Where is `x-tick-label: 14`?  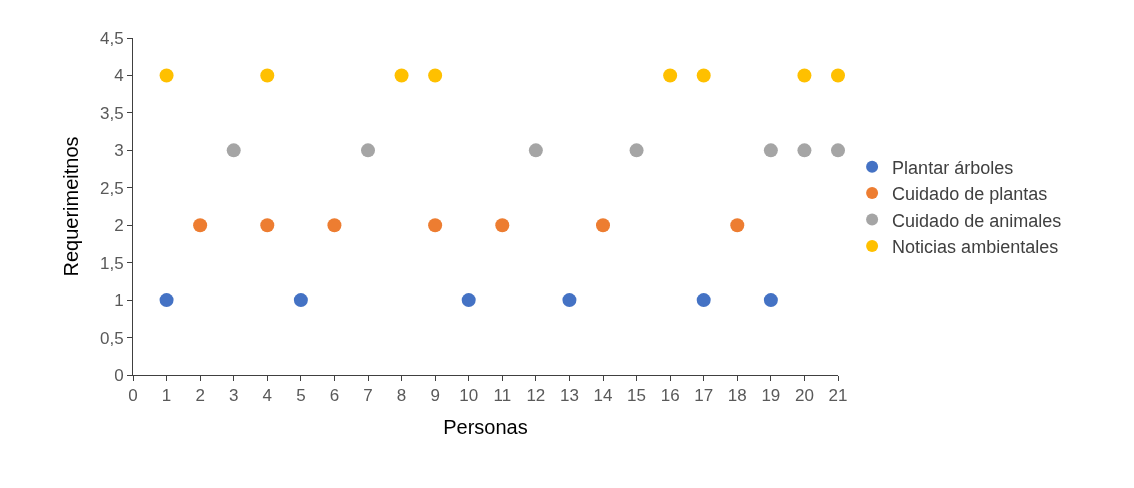 x-tick-label: 14 is located at coordinates (603, 396).